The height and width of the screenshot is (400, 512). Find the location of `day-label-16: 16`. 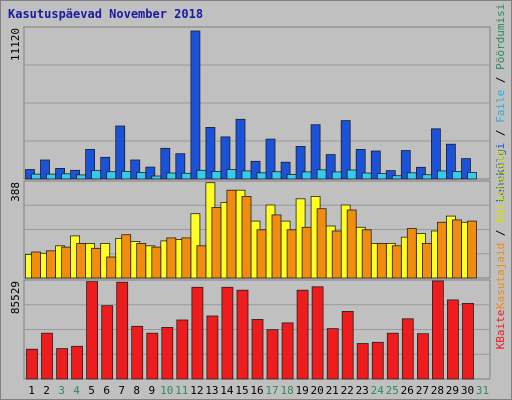

day-label-16: 16 is located at coordinates (256, 390).